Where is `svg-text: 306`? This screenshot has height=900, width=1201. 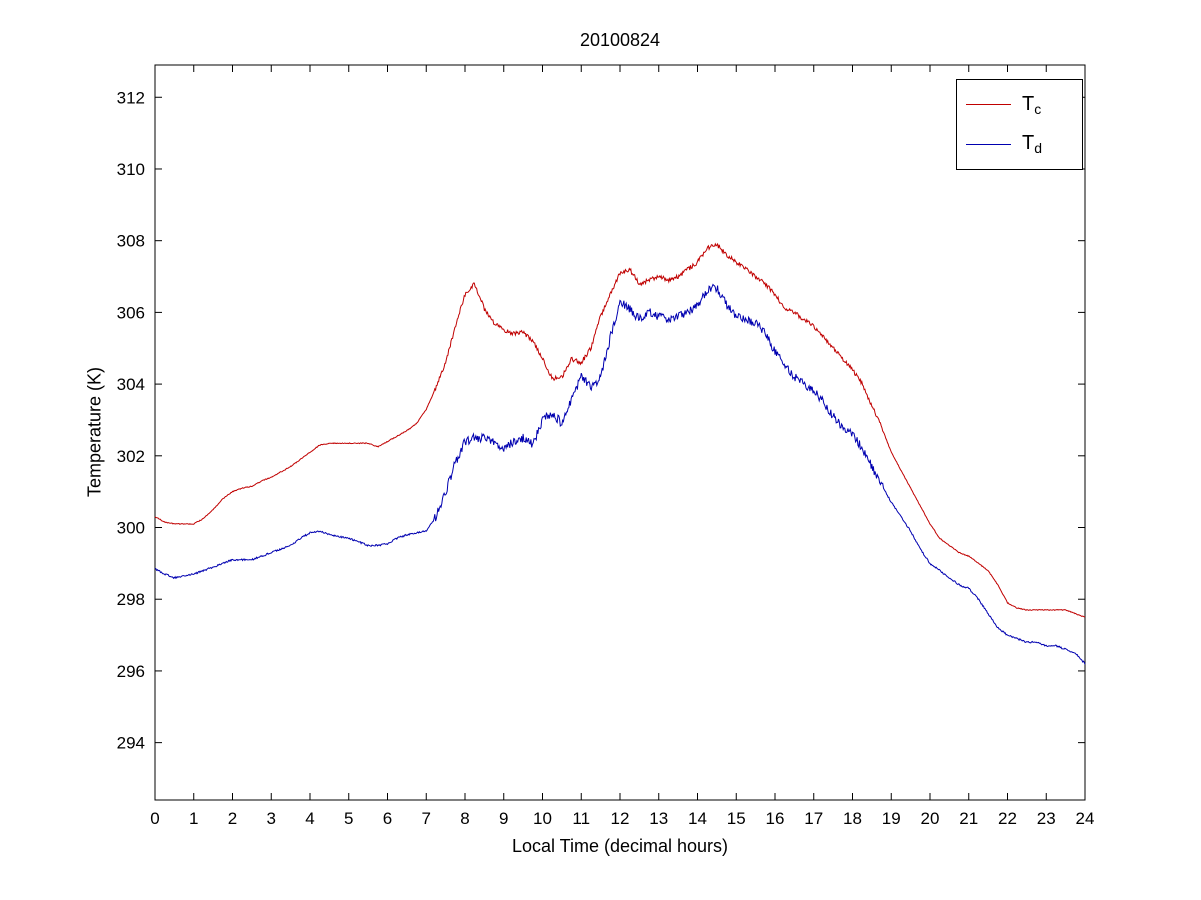
svg-text: 306 is located at coordinates (131, 312).